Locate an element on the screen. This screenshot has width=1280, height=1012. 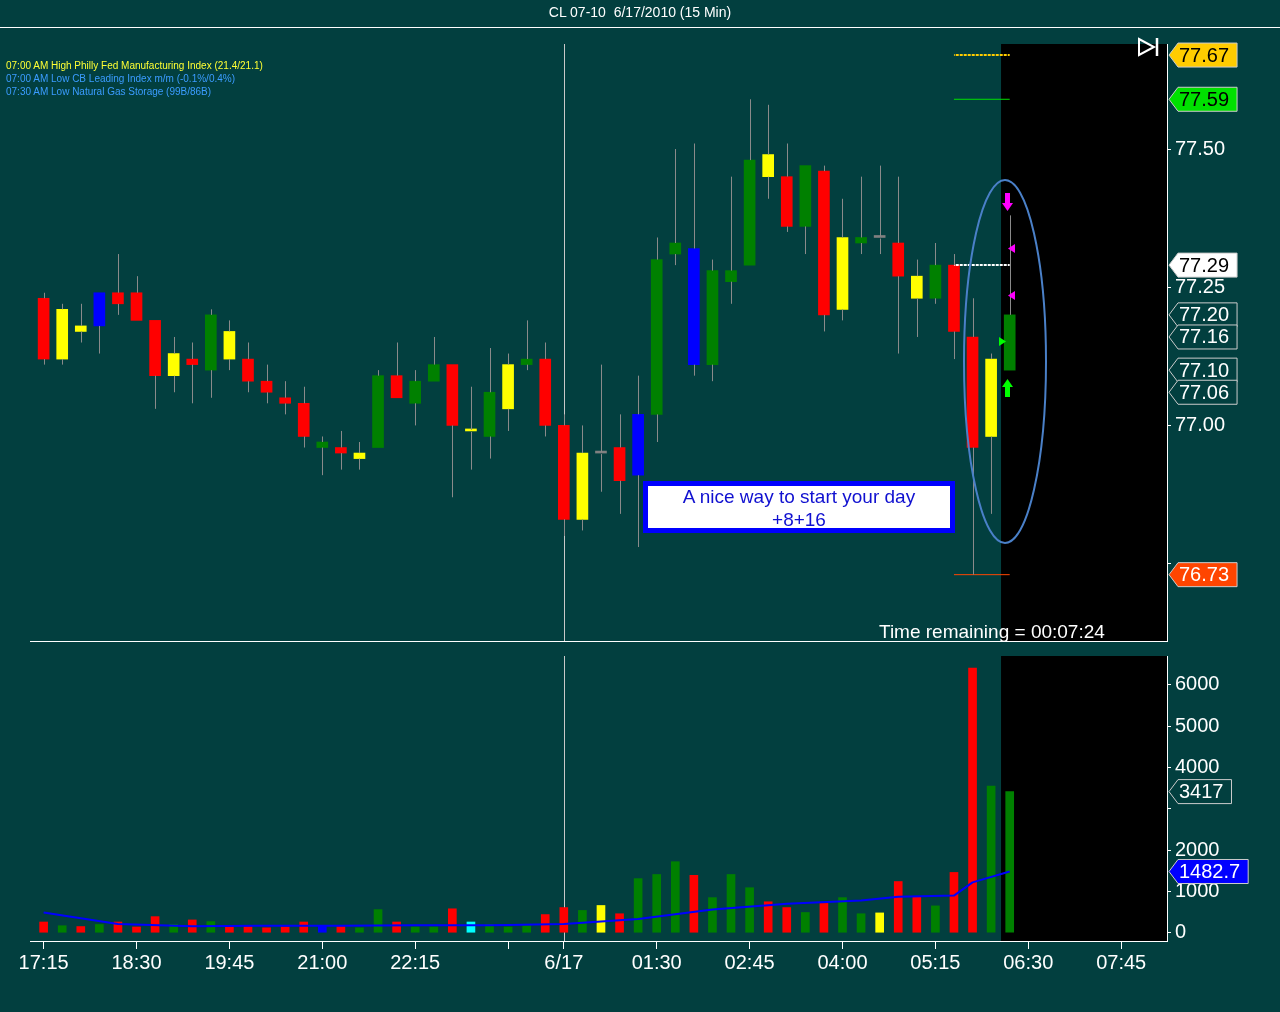
annotation: 07:00 AM Low CB Leading Index m/m (-0.1%/0.4%) is located at coordinates (121, 78).